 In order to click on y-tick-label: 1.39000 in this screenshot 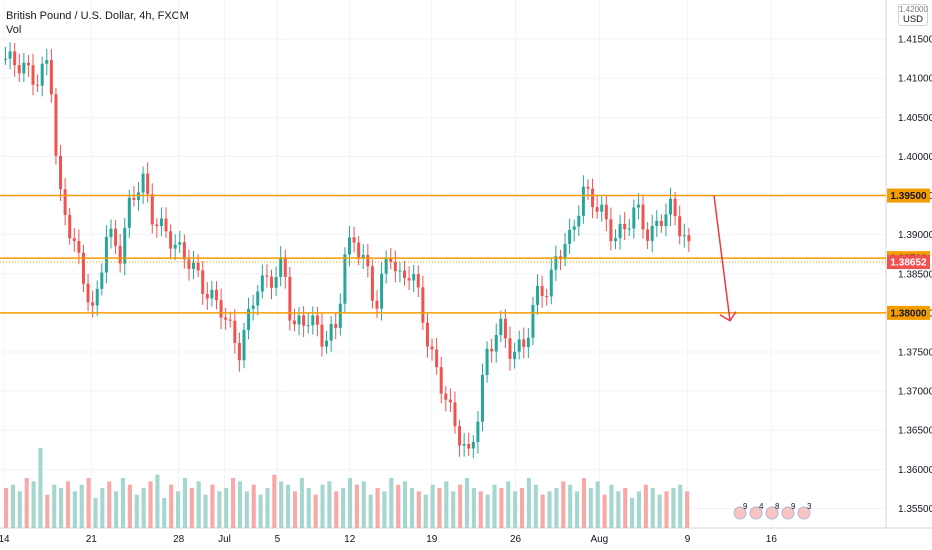, I will do `click(915, 235)`.